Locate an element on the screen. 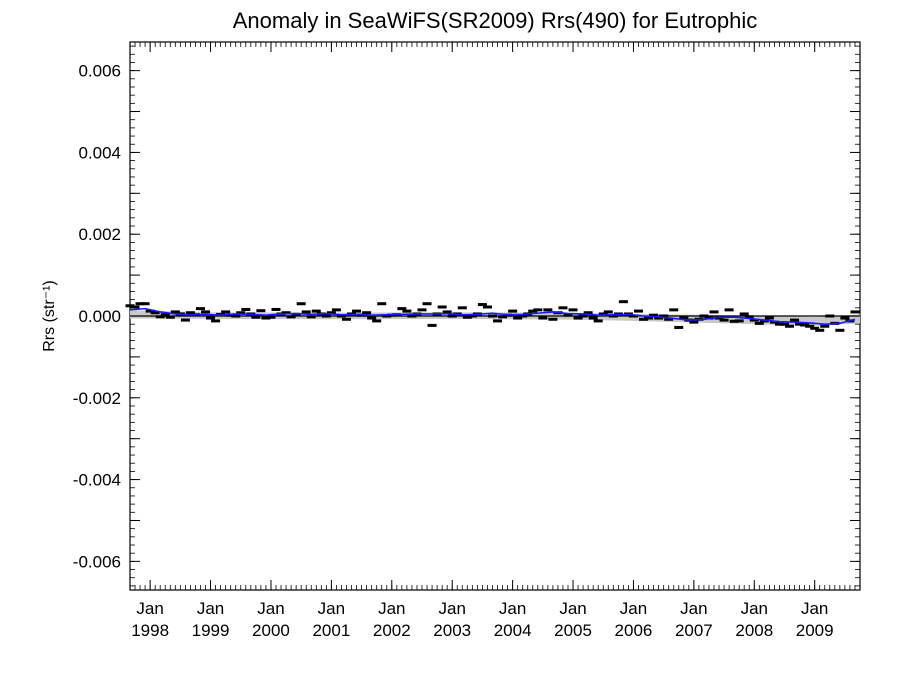 This screenshot has width=900, height=675. x-tick-label-year: 2008 is located at coordinates (754, 630).